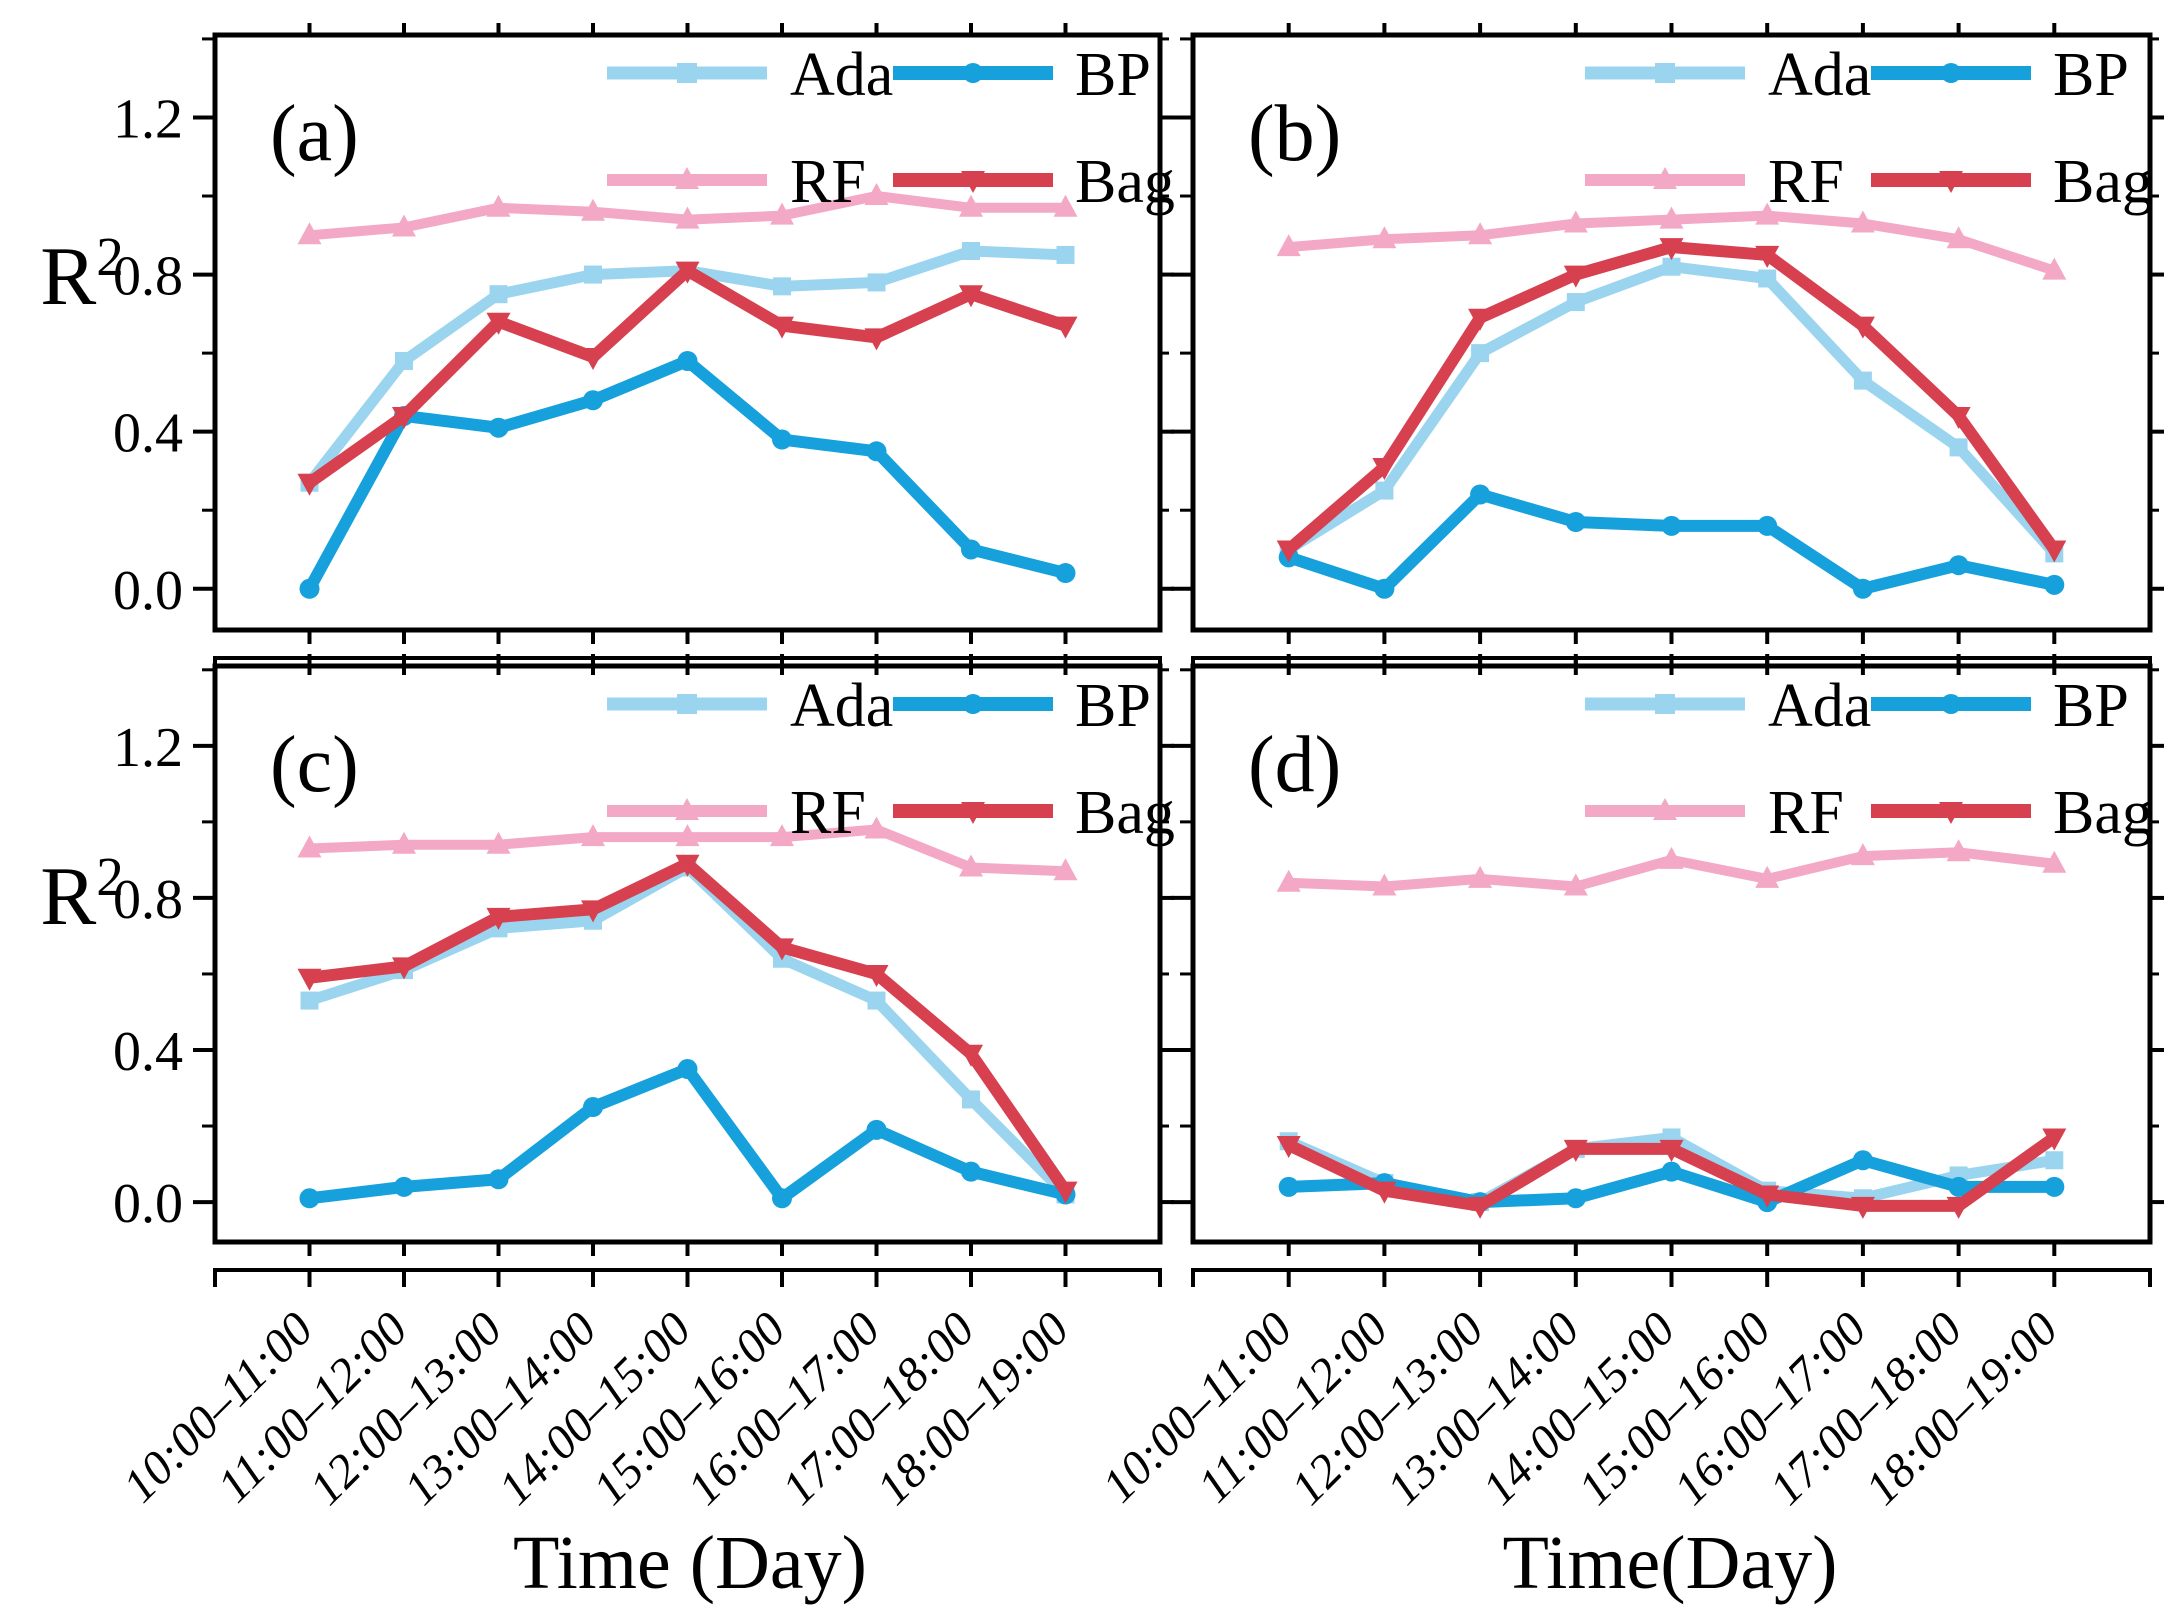  I want to click on panel-c-letter: (c), so click(314, 765).